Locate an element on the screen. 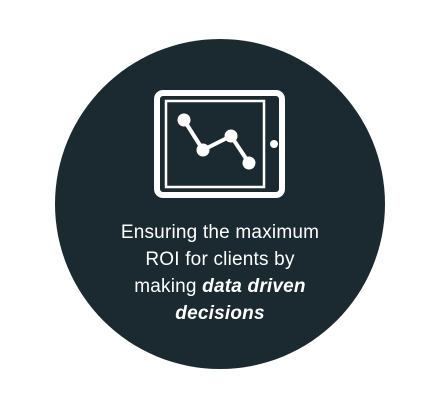  chart-line is located at coordinates (216, 141).